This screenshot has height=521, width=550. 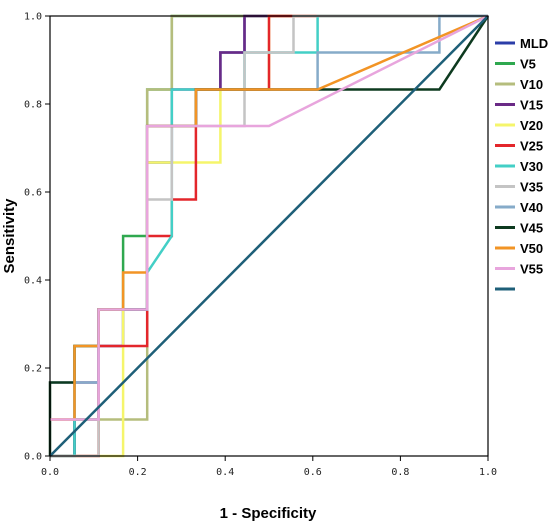 What do you see at coordinates (33, 369) in the screenshot?
I see `y-tick-label: 0.2` at bounding box center [33, 369].